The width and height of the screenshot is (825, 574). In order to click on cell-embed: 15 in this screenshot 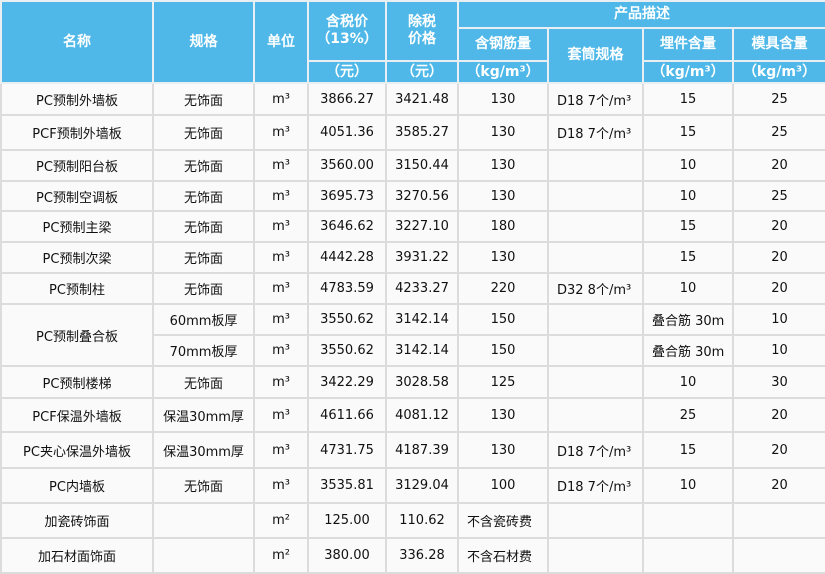, I will do `click(688, 226)`.